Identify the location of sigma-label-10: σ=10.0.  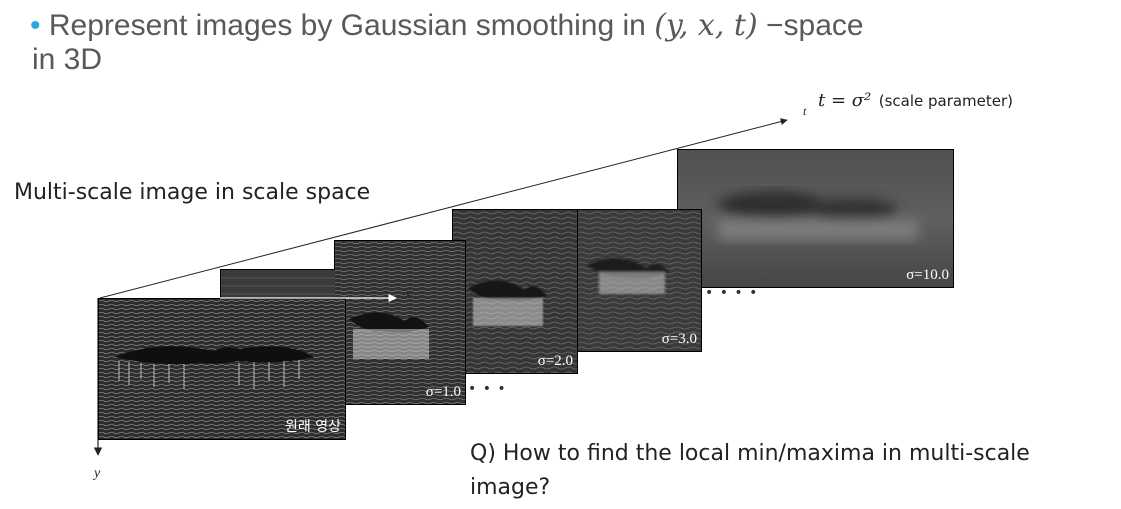
(927, 275).